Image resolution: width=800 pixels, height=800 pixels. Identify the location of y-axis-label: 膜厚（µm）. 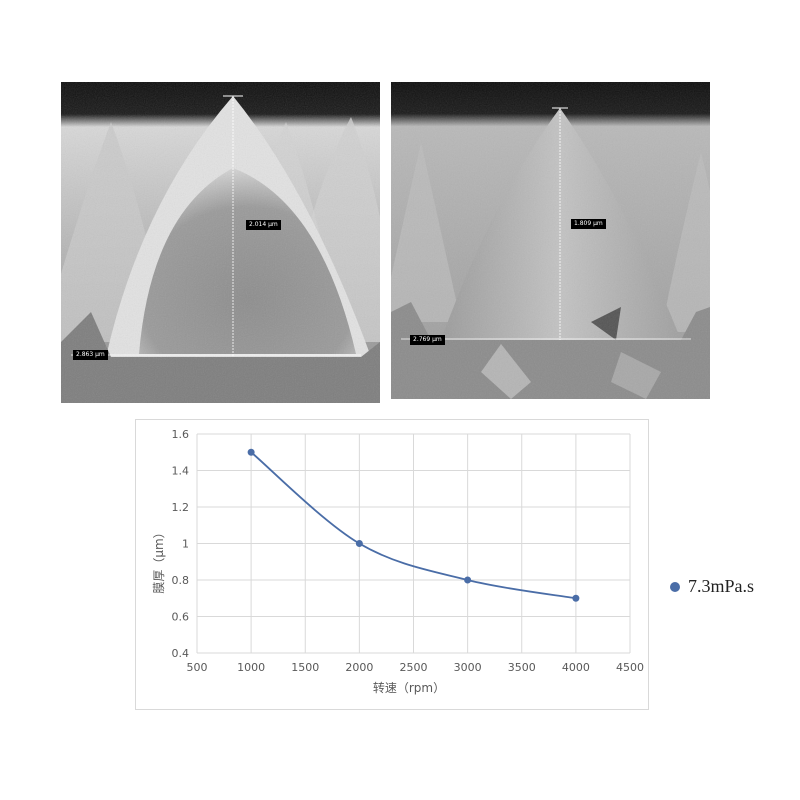
(159, 559).